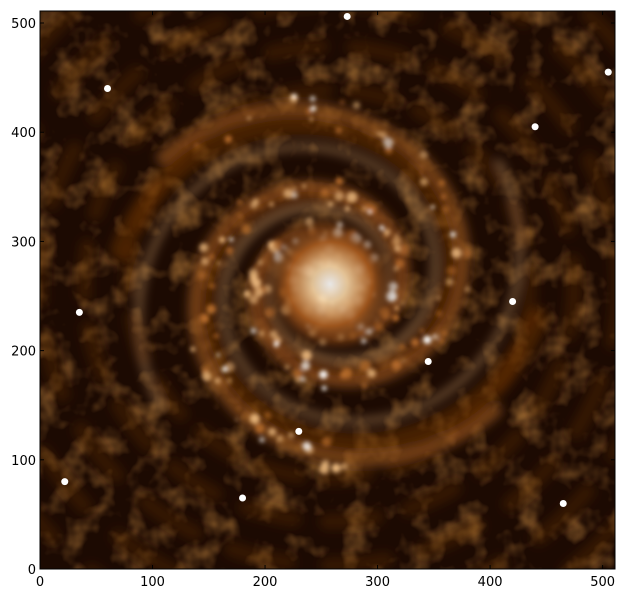 Image resolution: width=628 pixels, height=600 pixels. What do you see at coordinates (152, 582) in the screenshot?
I see `x-tick-label: 100` at bounding box center [152, 582].